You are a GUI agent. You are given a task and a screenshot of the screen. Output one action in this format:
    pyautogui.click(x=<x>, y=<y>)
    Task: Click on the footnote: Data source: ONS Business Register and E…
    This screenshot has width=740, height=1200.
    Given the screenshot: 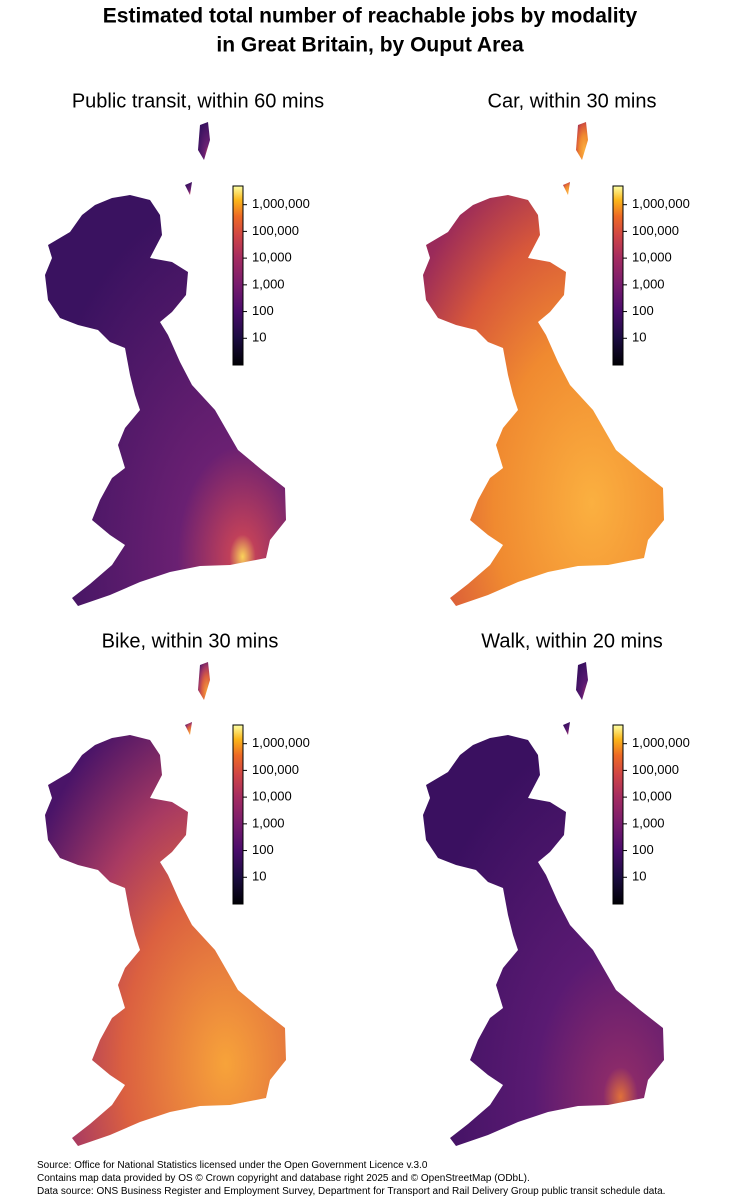 What is the action you would take?
    pyautogui.click(x=351, y=1191)
    